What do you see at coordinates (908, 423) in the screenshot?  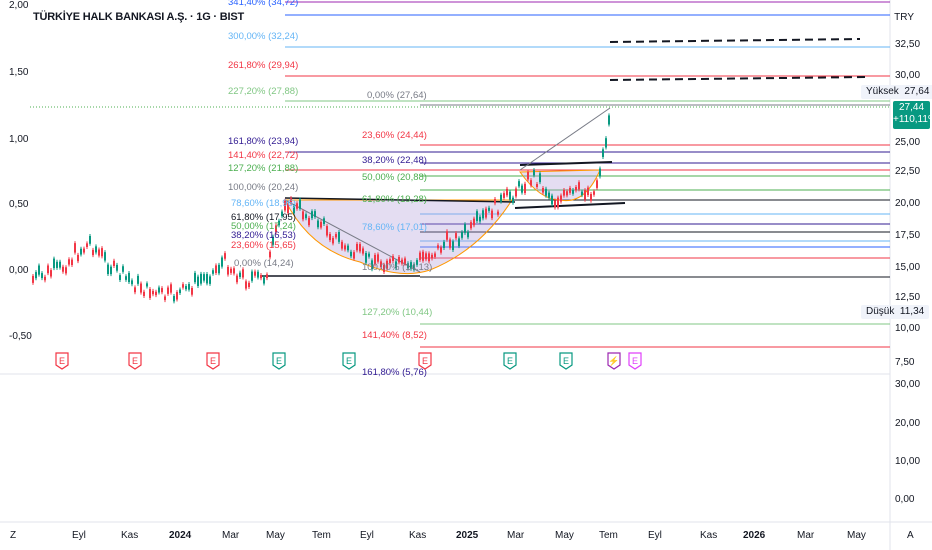 I see `volume-tick: 20,00` at bounding box center [908, 423].